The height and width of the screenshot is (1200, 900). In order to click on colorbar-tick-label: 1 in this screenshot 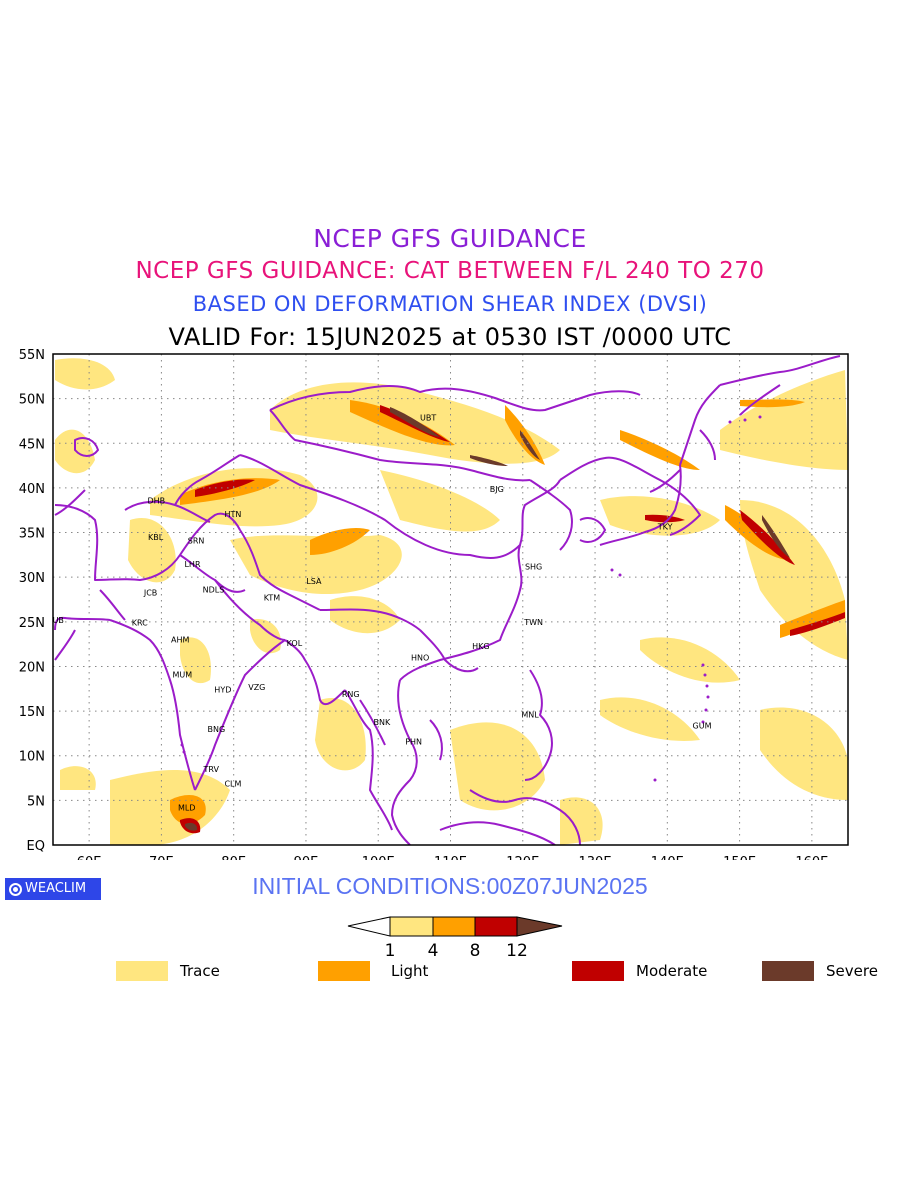, I will do `click(390, 950)`.